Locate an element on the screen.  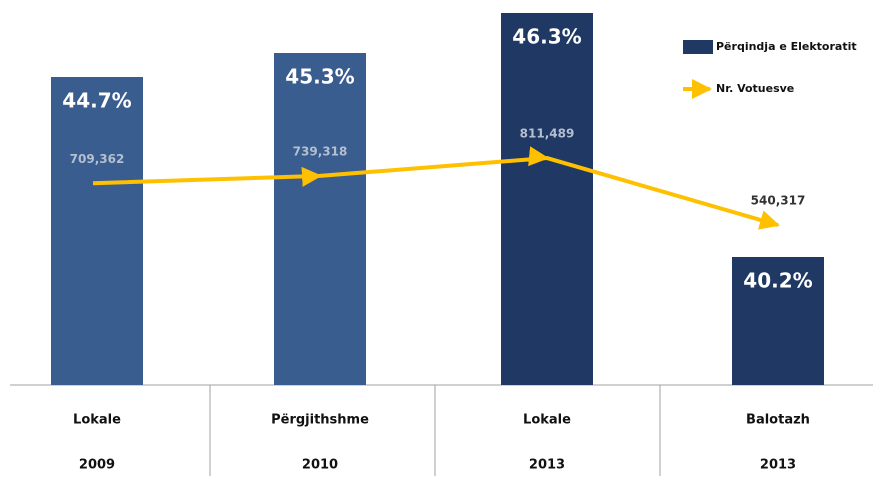
bar-label: 44.7% is located at coordinates (96, 101).